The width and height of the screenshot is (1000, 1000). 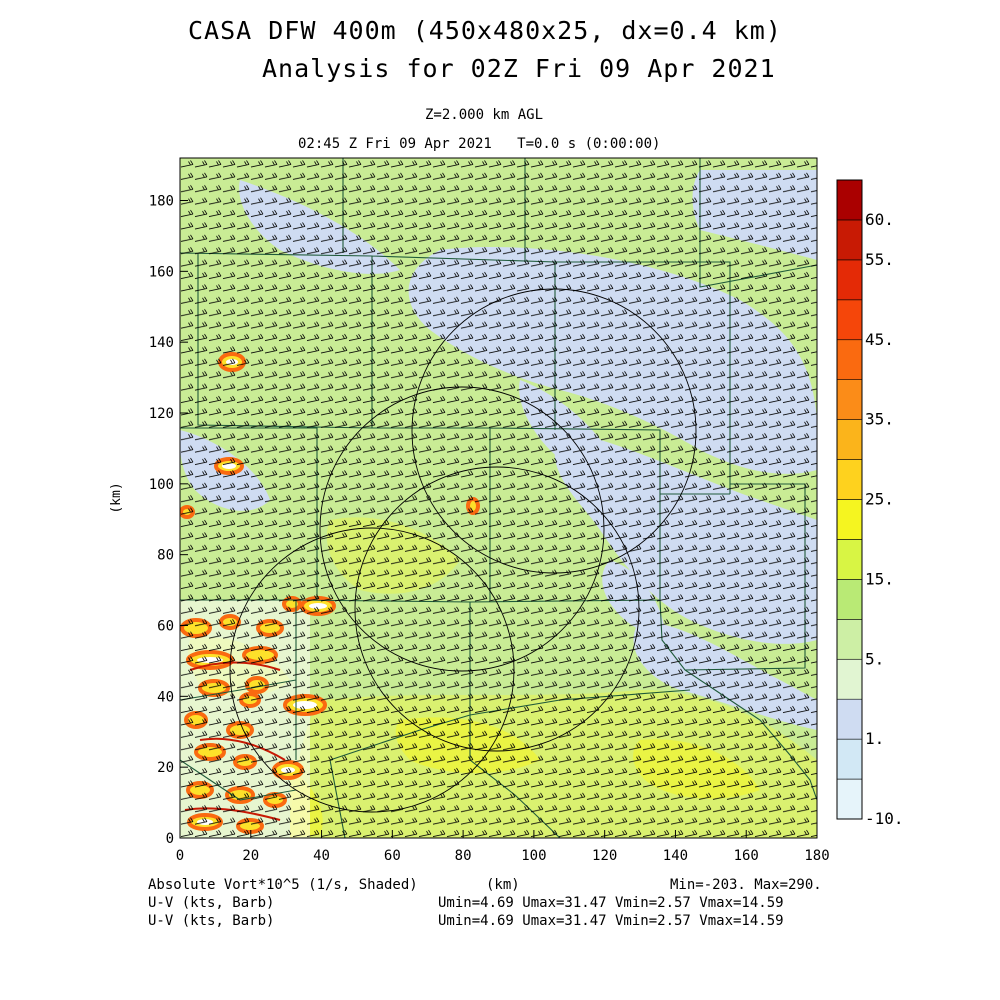 I want to click on colorbar-label: -10., so click(x=884, y=818).